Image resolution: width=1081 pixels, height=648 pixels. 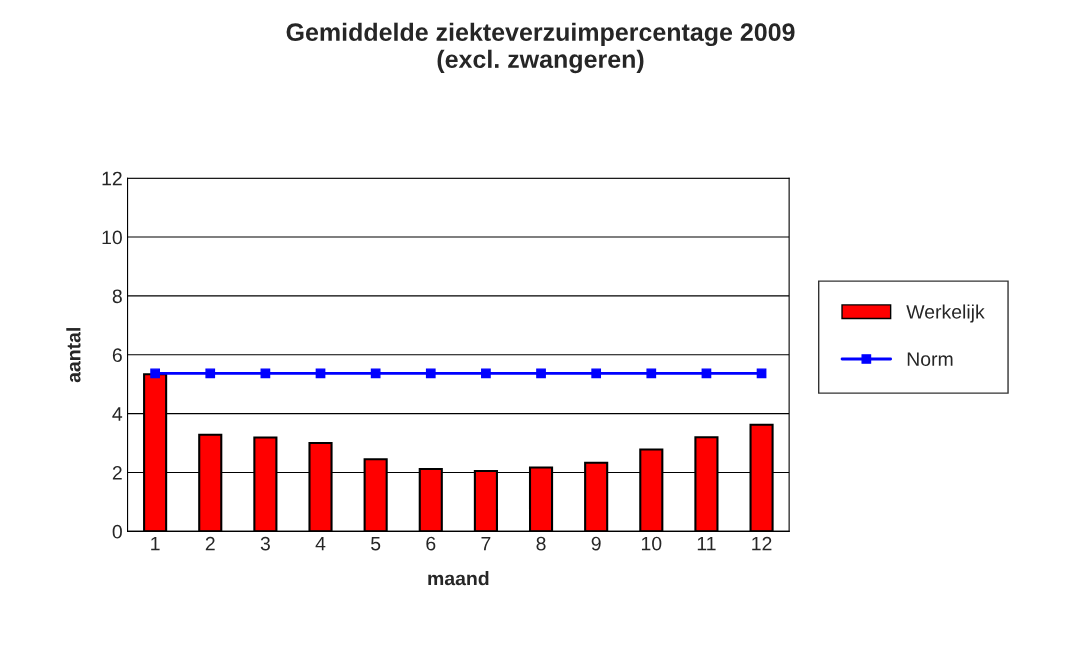 What do you see at coordinates (458, 578) in the screenshot?
I see `x-axis-title: maand` at bounding box center [458, 578].